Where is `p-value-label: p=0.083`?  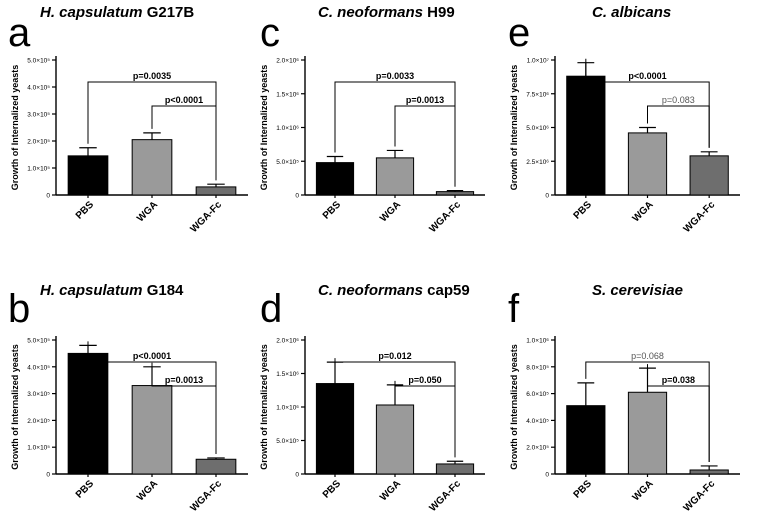
p-value-label: p=0.083 is located at coordinates (678, 100).